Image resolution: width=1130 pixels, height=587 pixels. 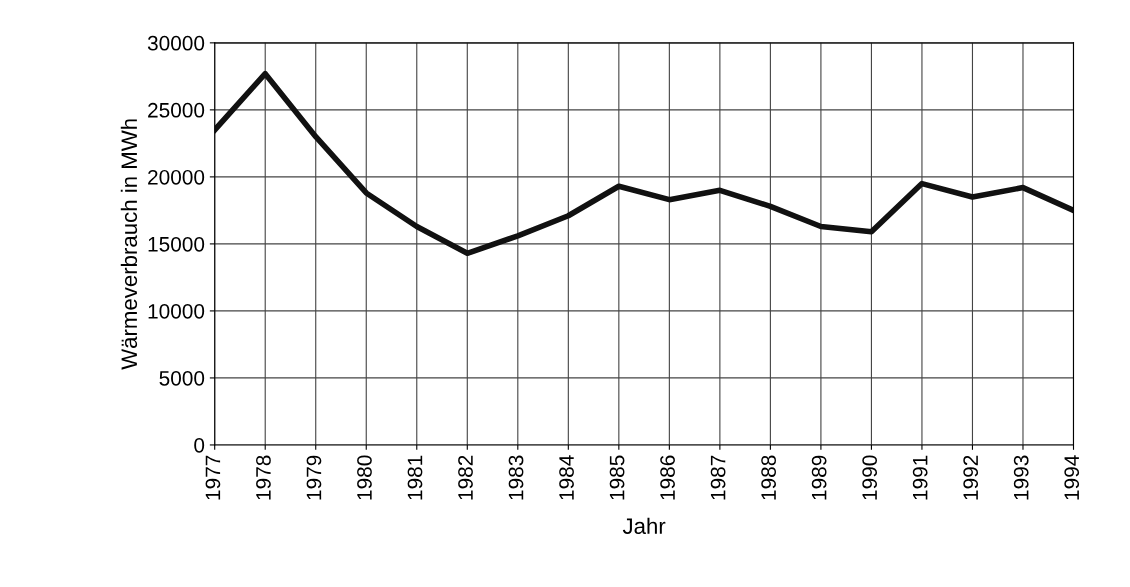 What do you see at coordinates (516, 477) in the screenshot?
I see `x-tick-label: 1983` at bounding box center [516, 477].